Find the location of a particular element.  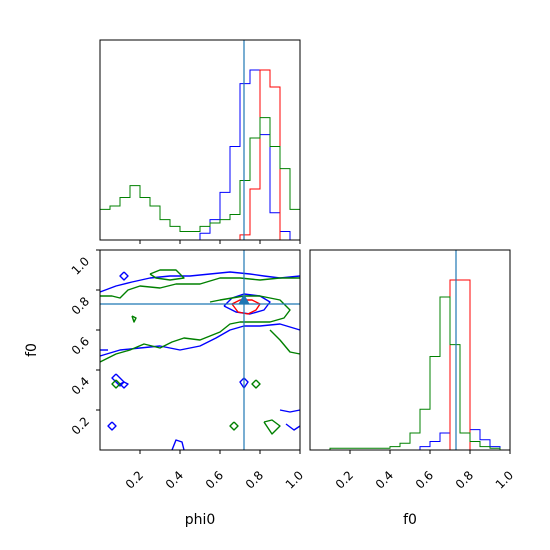

panel-2d-xtick-label-3: 0.8 is located at coordinates (254, 479).